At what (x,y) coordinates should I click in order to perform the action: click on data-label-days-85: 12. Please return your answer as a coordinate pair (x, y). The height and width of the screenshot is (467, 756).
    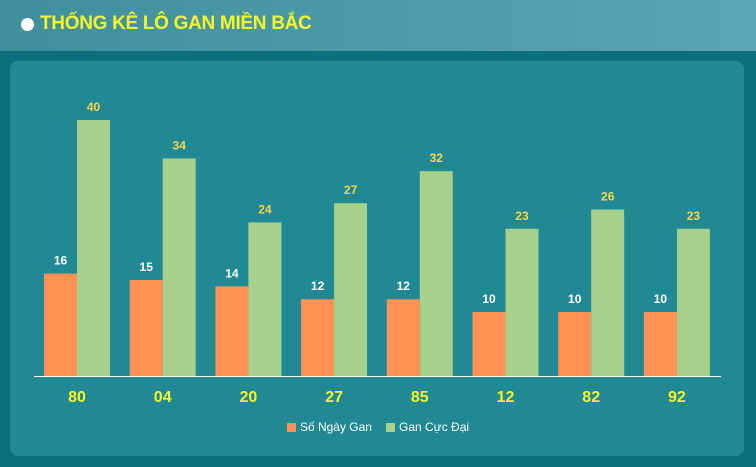
    Looking at the image, I should click on (404, 286).